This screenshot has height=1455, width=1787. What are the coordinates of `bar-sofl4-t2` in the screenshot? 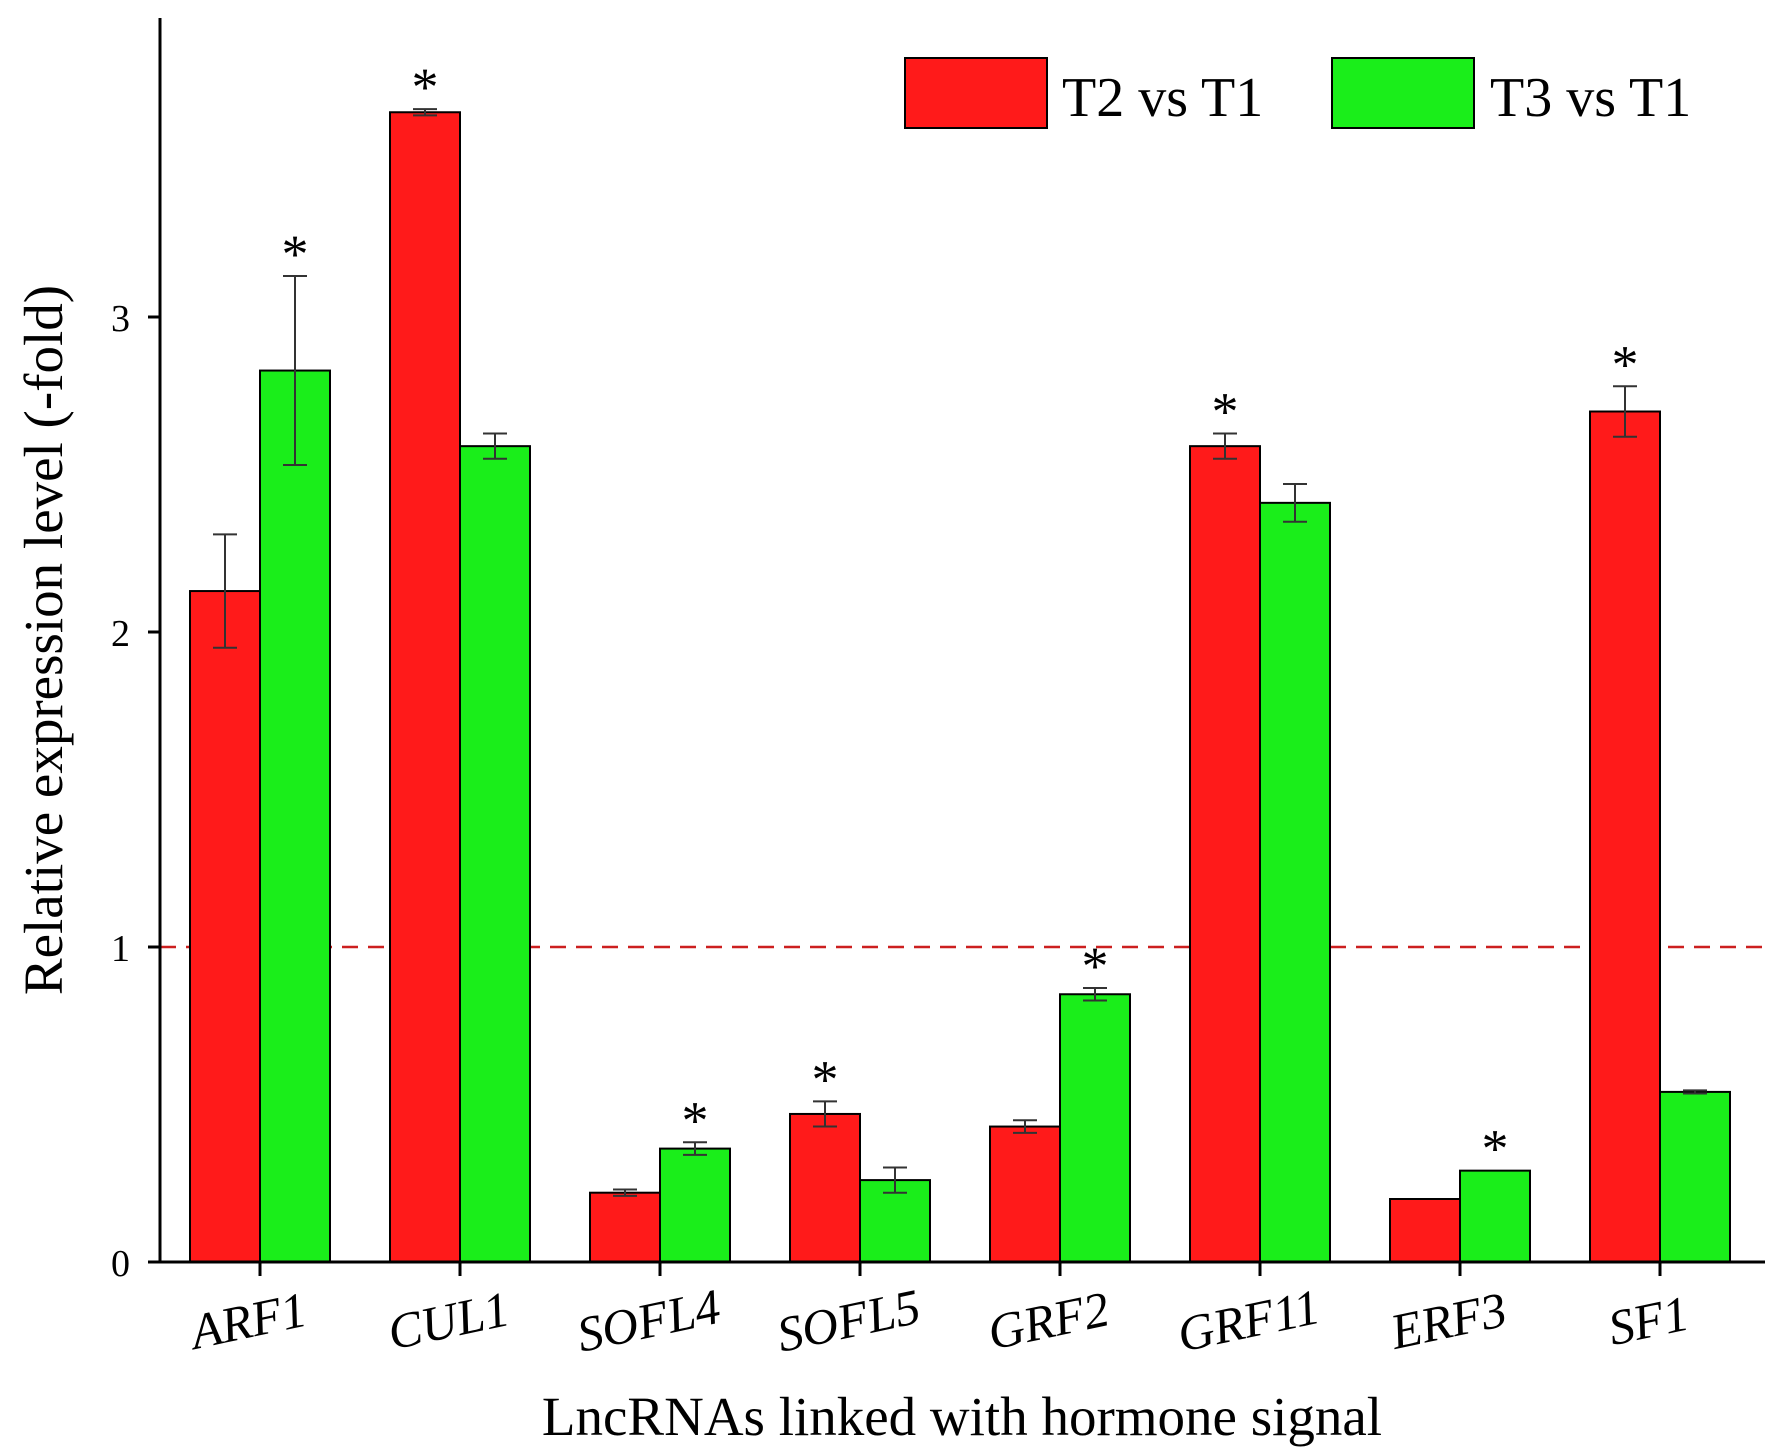 It's located at (625, 1227).